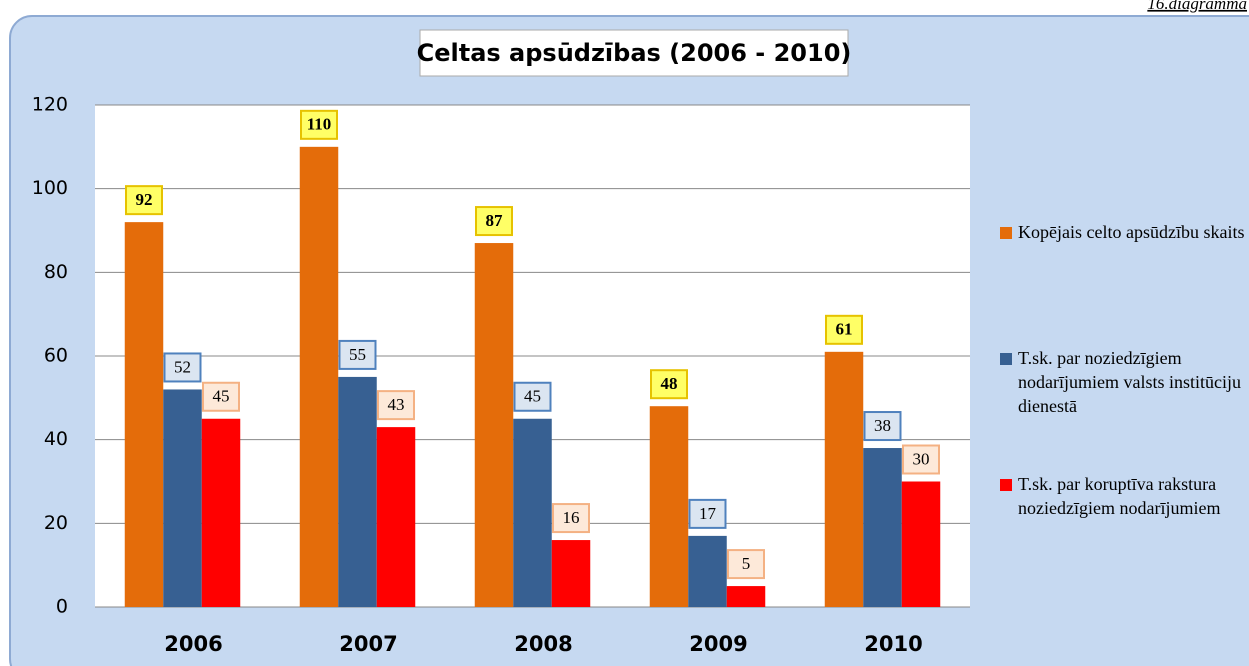  Describe the element at coordinates (1131, 232) in the screenshot. I see `legend-label: Kopējais celto apsūdzību skaits` at that location.